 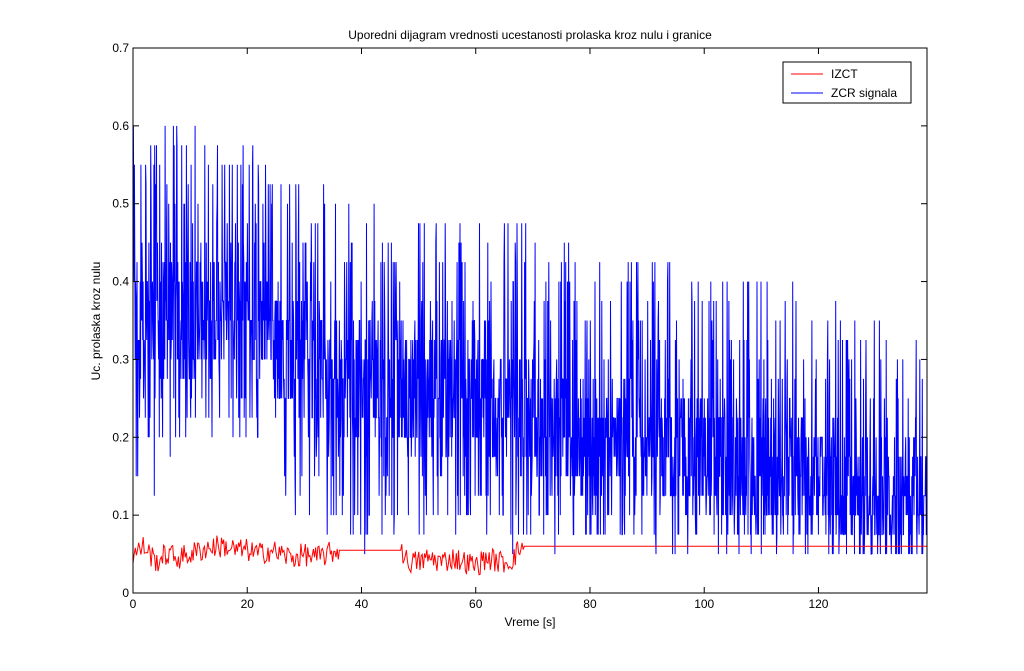 I want to click on y-tick-label: 0.4, so click(x=120, y=282).